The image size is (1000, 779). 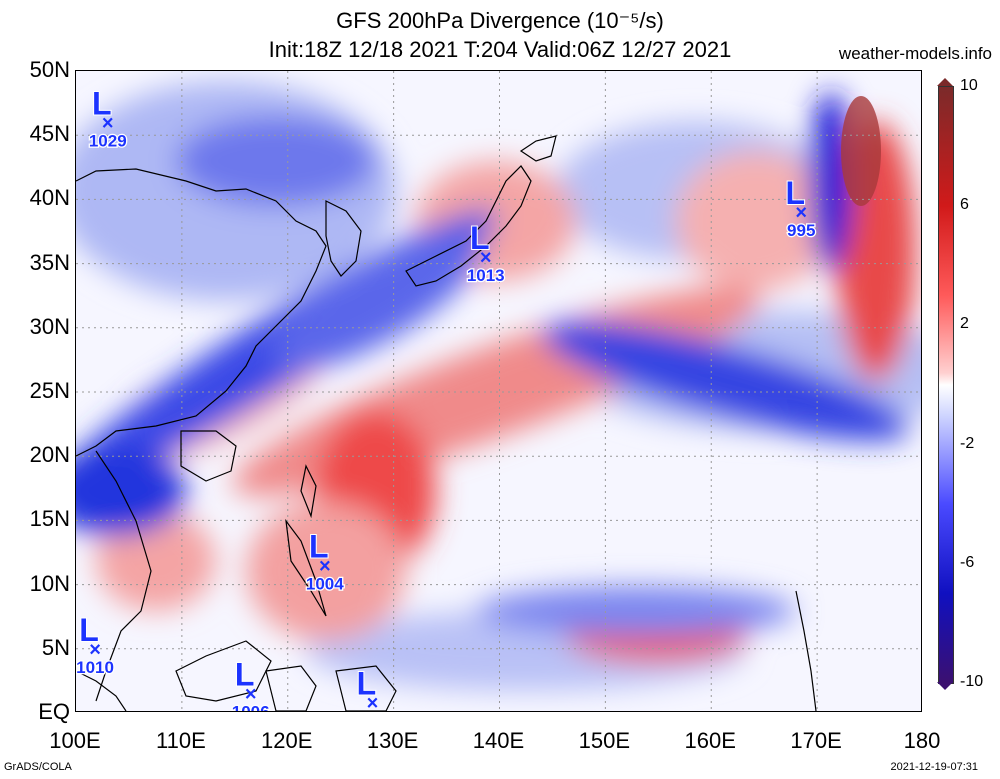 I want to click on low-marker: L×1013, so click(x=486, y=252).